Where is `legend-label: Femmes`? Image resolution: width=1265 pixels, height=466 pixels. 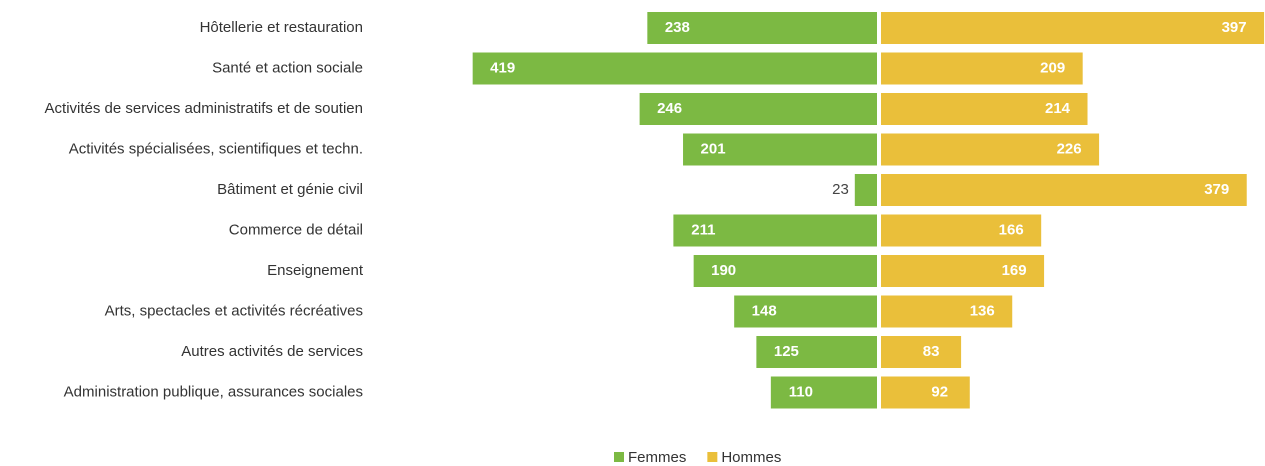
legend-label: Femmes is located at coordinates (657, 457).